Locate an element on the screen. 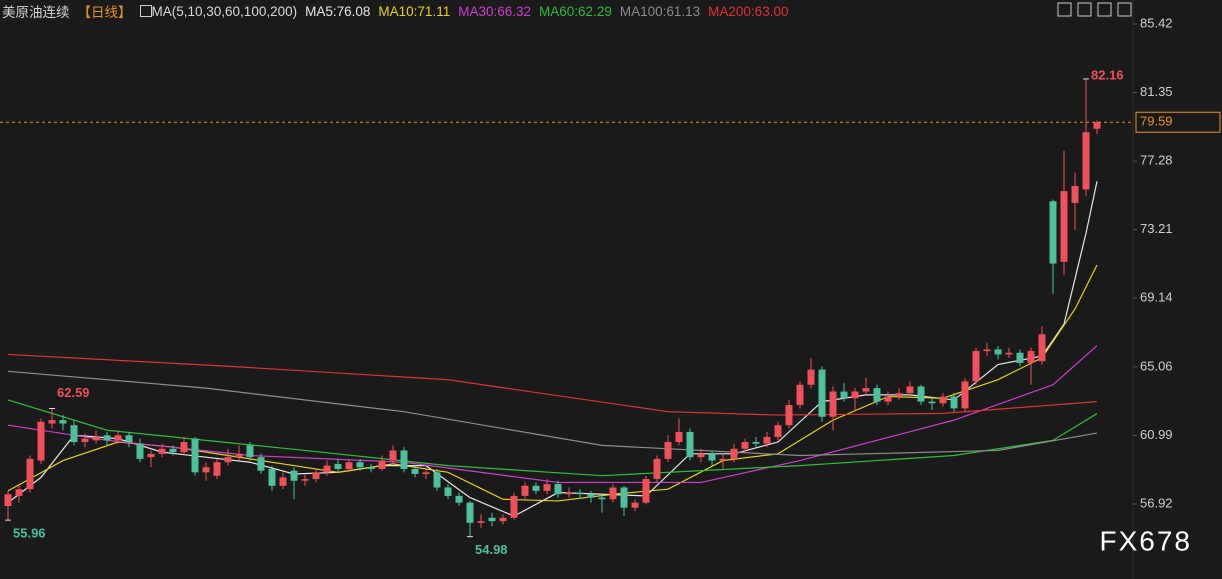 This screenshot has width=1222, height=579. legend-entry: MA10:71.11 is located at coordinates (414, 11).